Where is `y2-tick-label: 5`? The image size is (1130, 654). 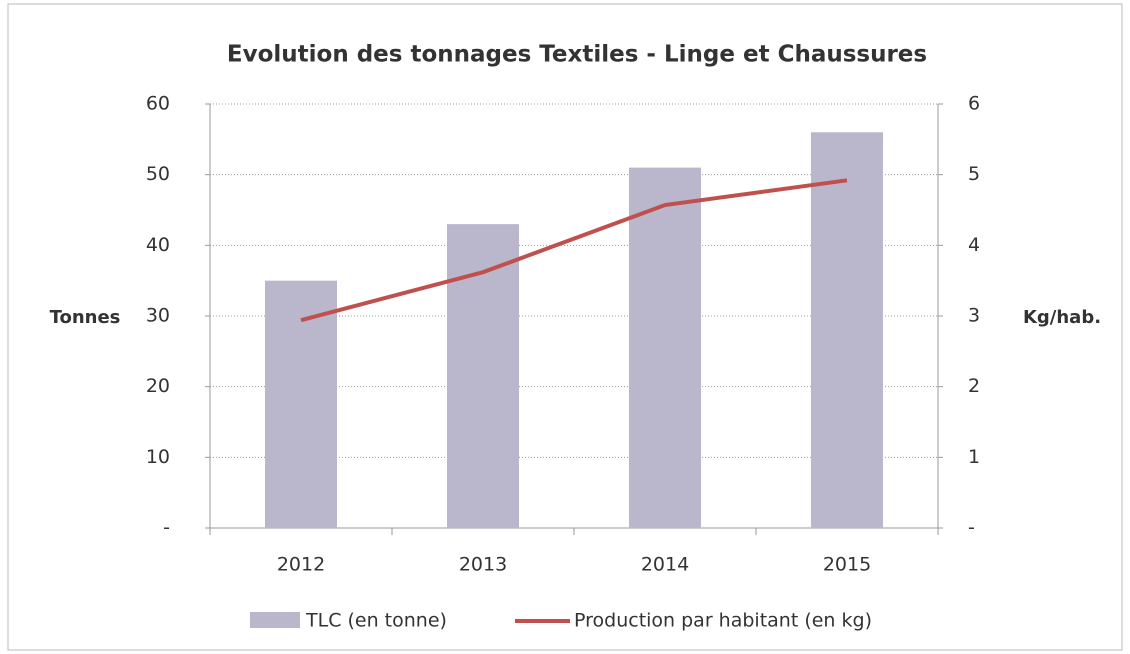
y2-tick-label: 5 is located at coordinates (974, 174).